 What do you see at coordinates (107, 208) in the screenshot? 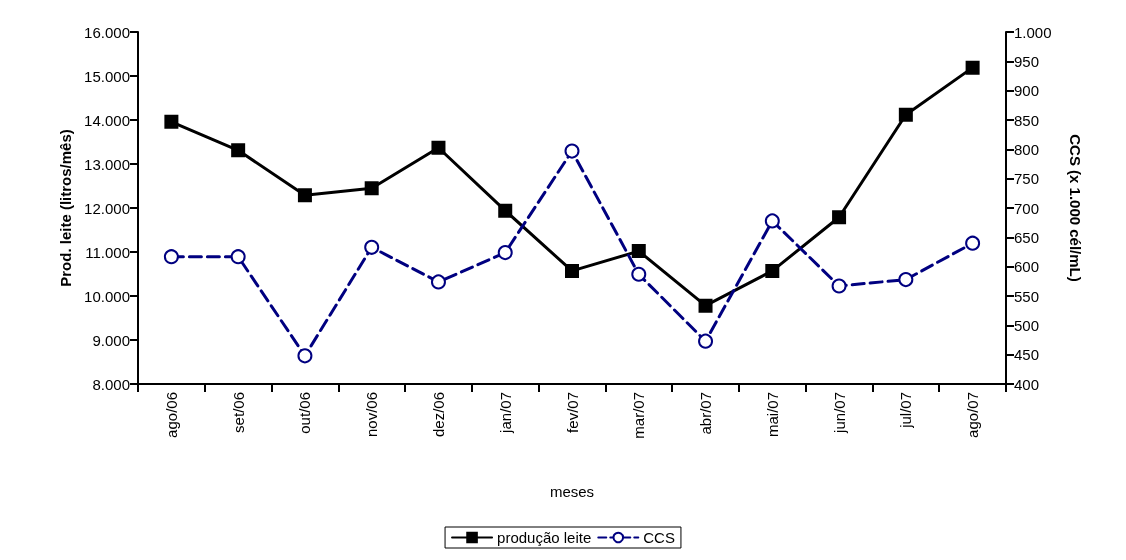
I see `y-tick-label: 12.000` at bounding box center [107, 208].